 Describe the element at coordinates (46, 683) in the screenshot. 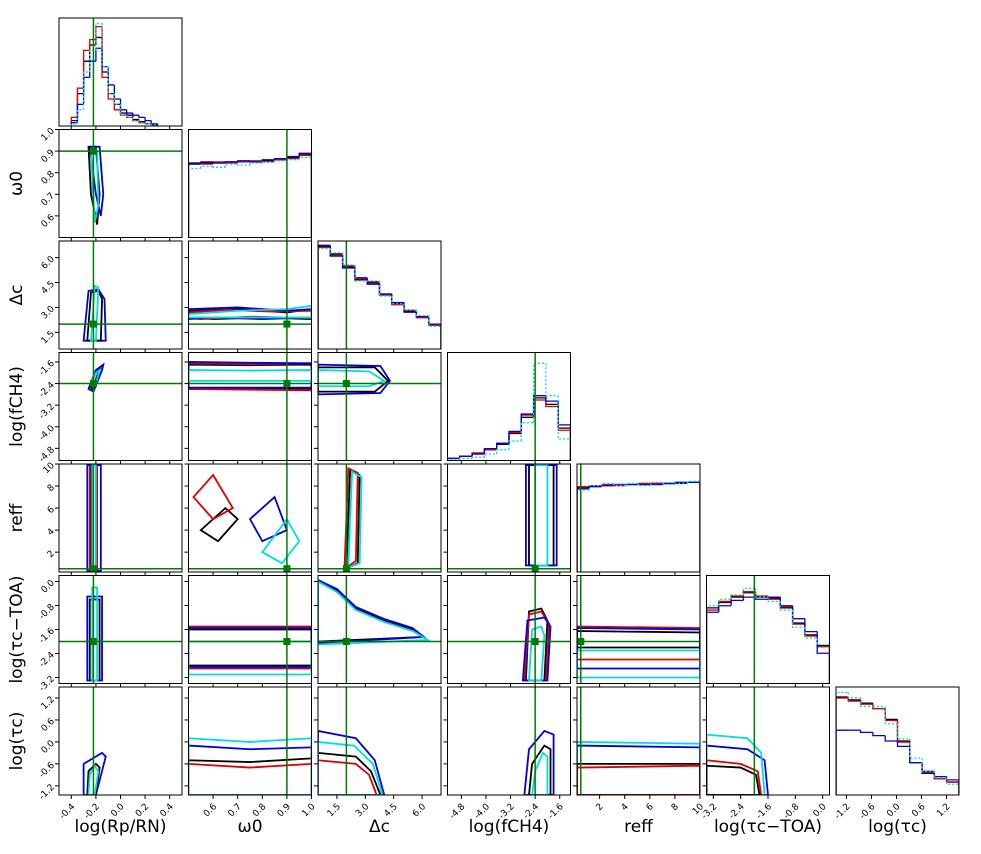

I see `y-tick-label: -3.2` at that location.